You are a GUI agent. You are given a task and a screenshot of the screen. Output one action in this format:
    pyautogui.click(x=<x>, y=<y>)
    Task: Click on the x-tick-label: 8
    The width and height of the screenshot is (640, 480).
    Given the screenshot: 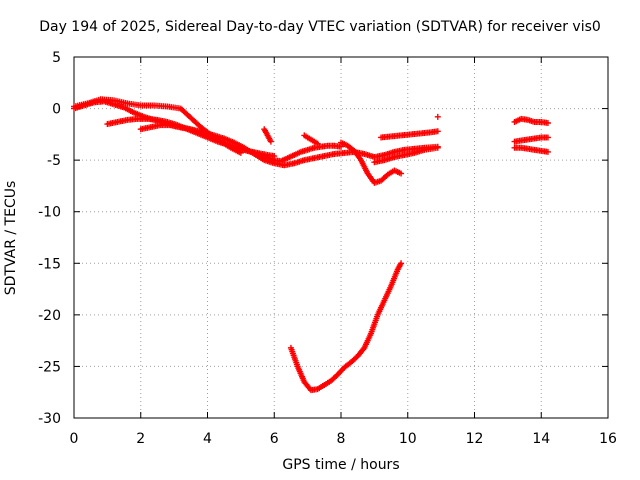 What is the action you would take?
    pyautogui.click(x=341, y=439)
    